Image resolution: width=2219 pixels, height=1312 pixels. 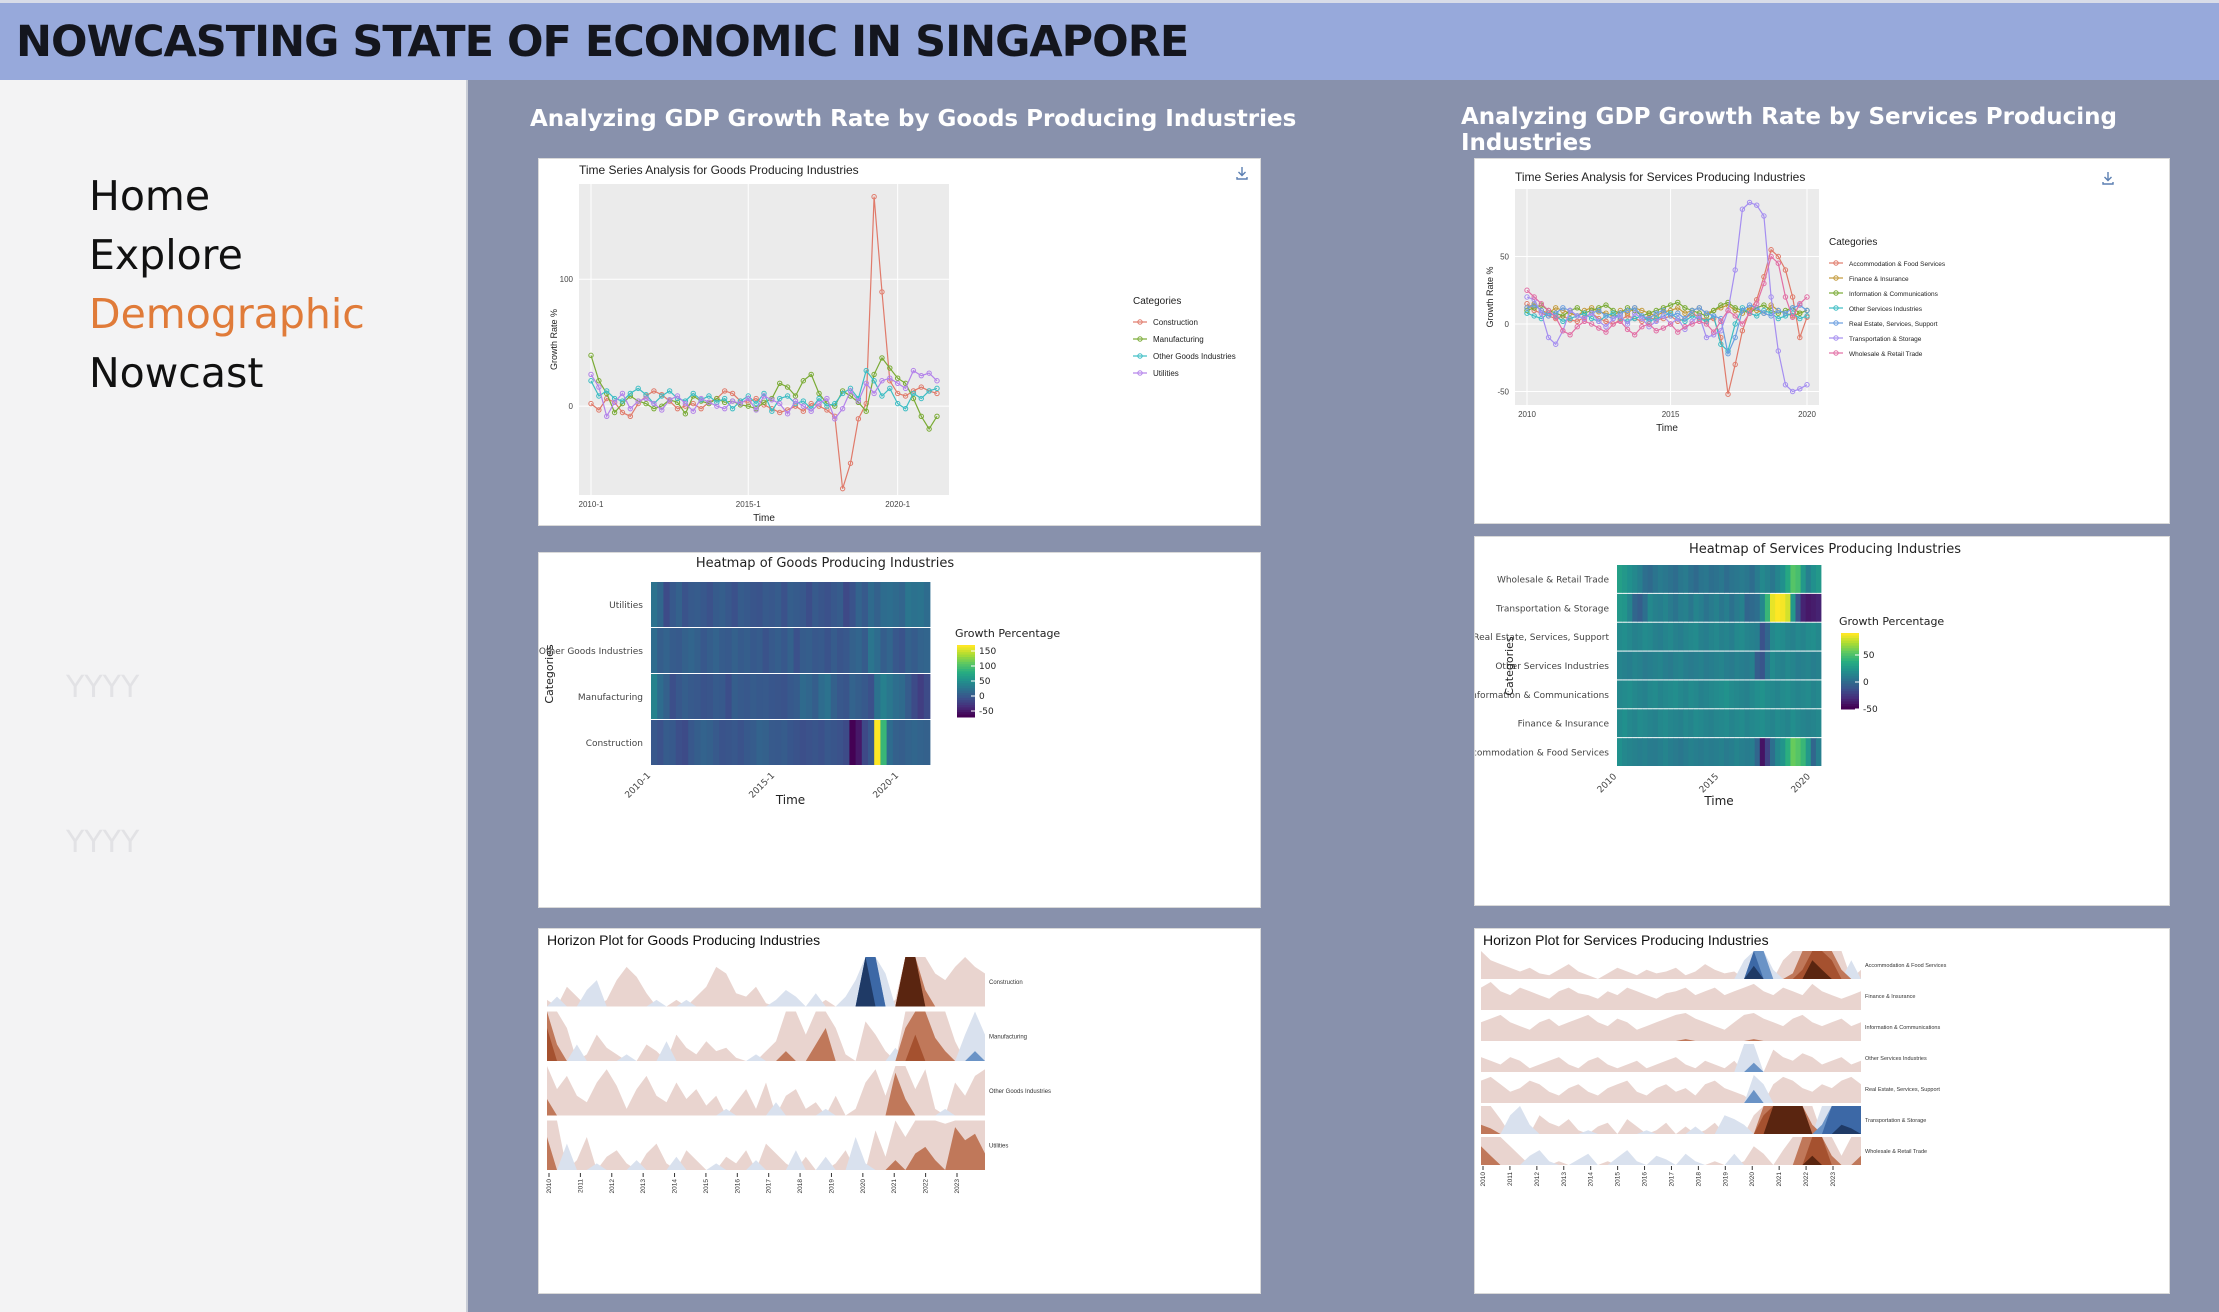 I want to click on nav-home: Home, so click(x=150, y=196).